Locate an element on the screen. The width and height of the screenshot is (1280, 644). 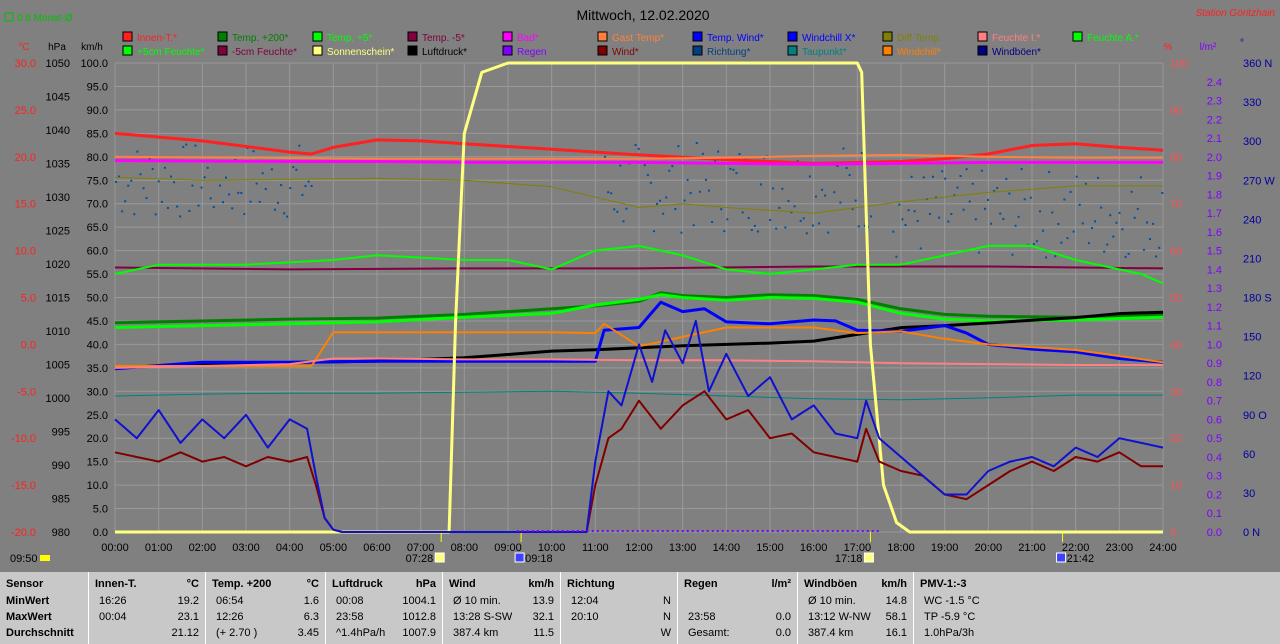
wind-tick: 25.0 is located at coordinates (97, 416).